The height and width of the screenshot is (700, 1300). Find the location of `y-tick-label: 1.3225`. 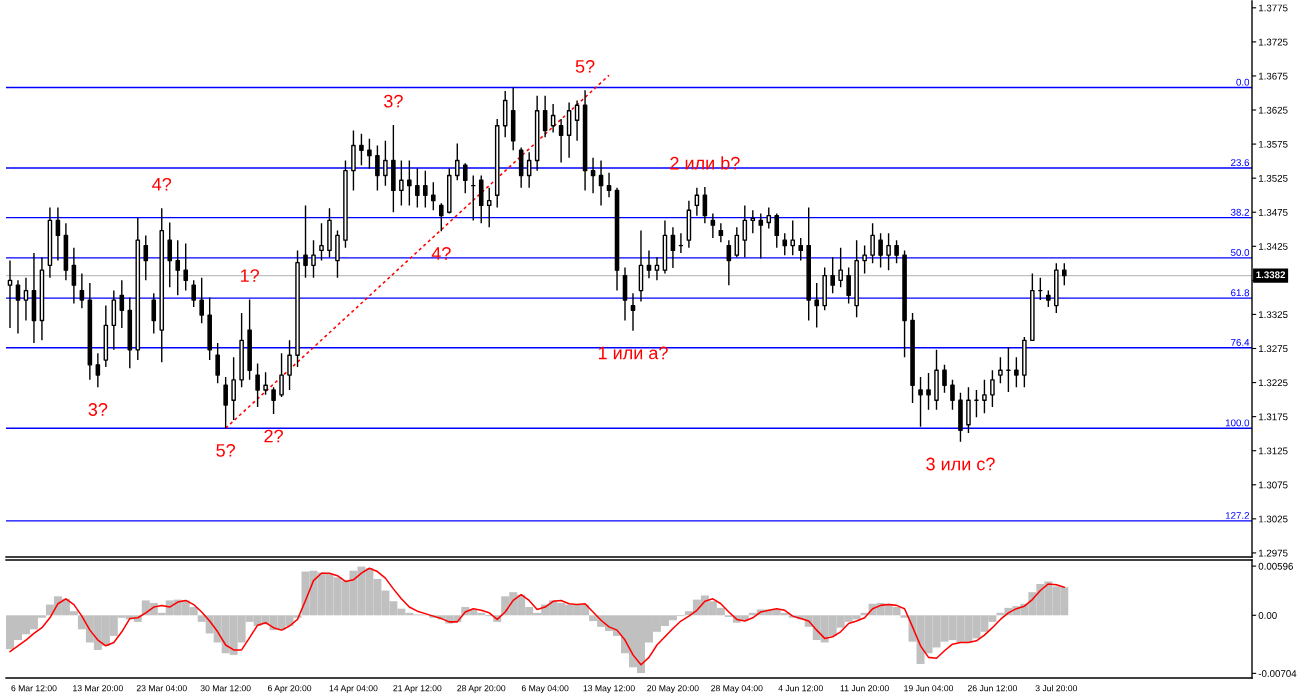

y-tick-label: 1.3225 is located at coordinates (1273, 383).